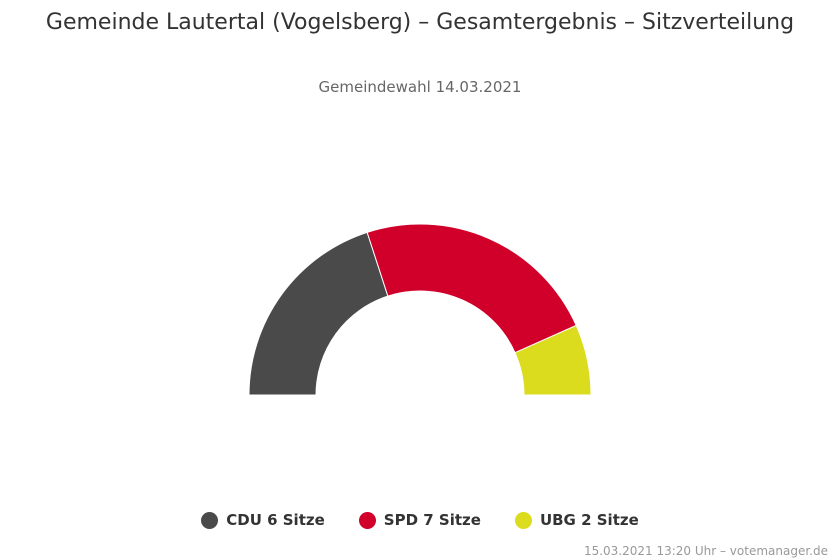 This screenshot has height=560, width=840. I want to click on legend-label-spd: SPD 7 Sitze, so click(432, 520).